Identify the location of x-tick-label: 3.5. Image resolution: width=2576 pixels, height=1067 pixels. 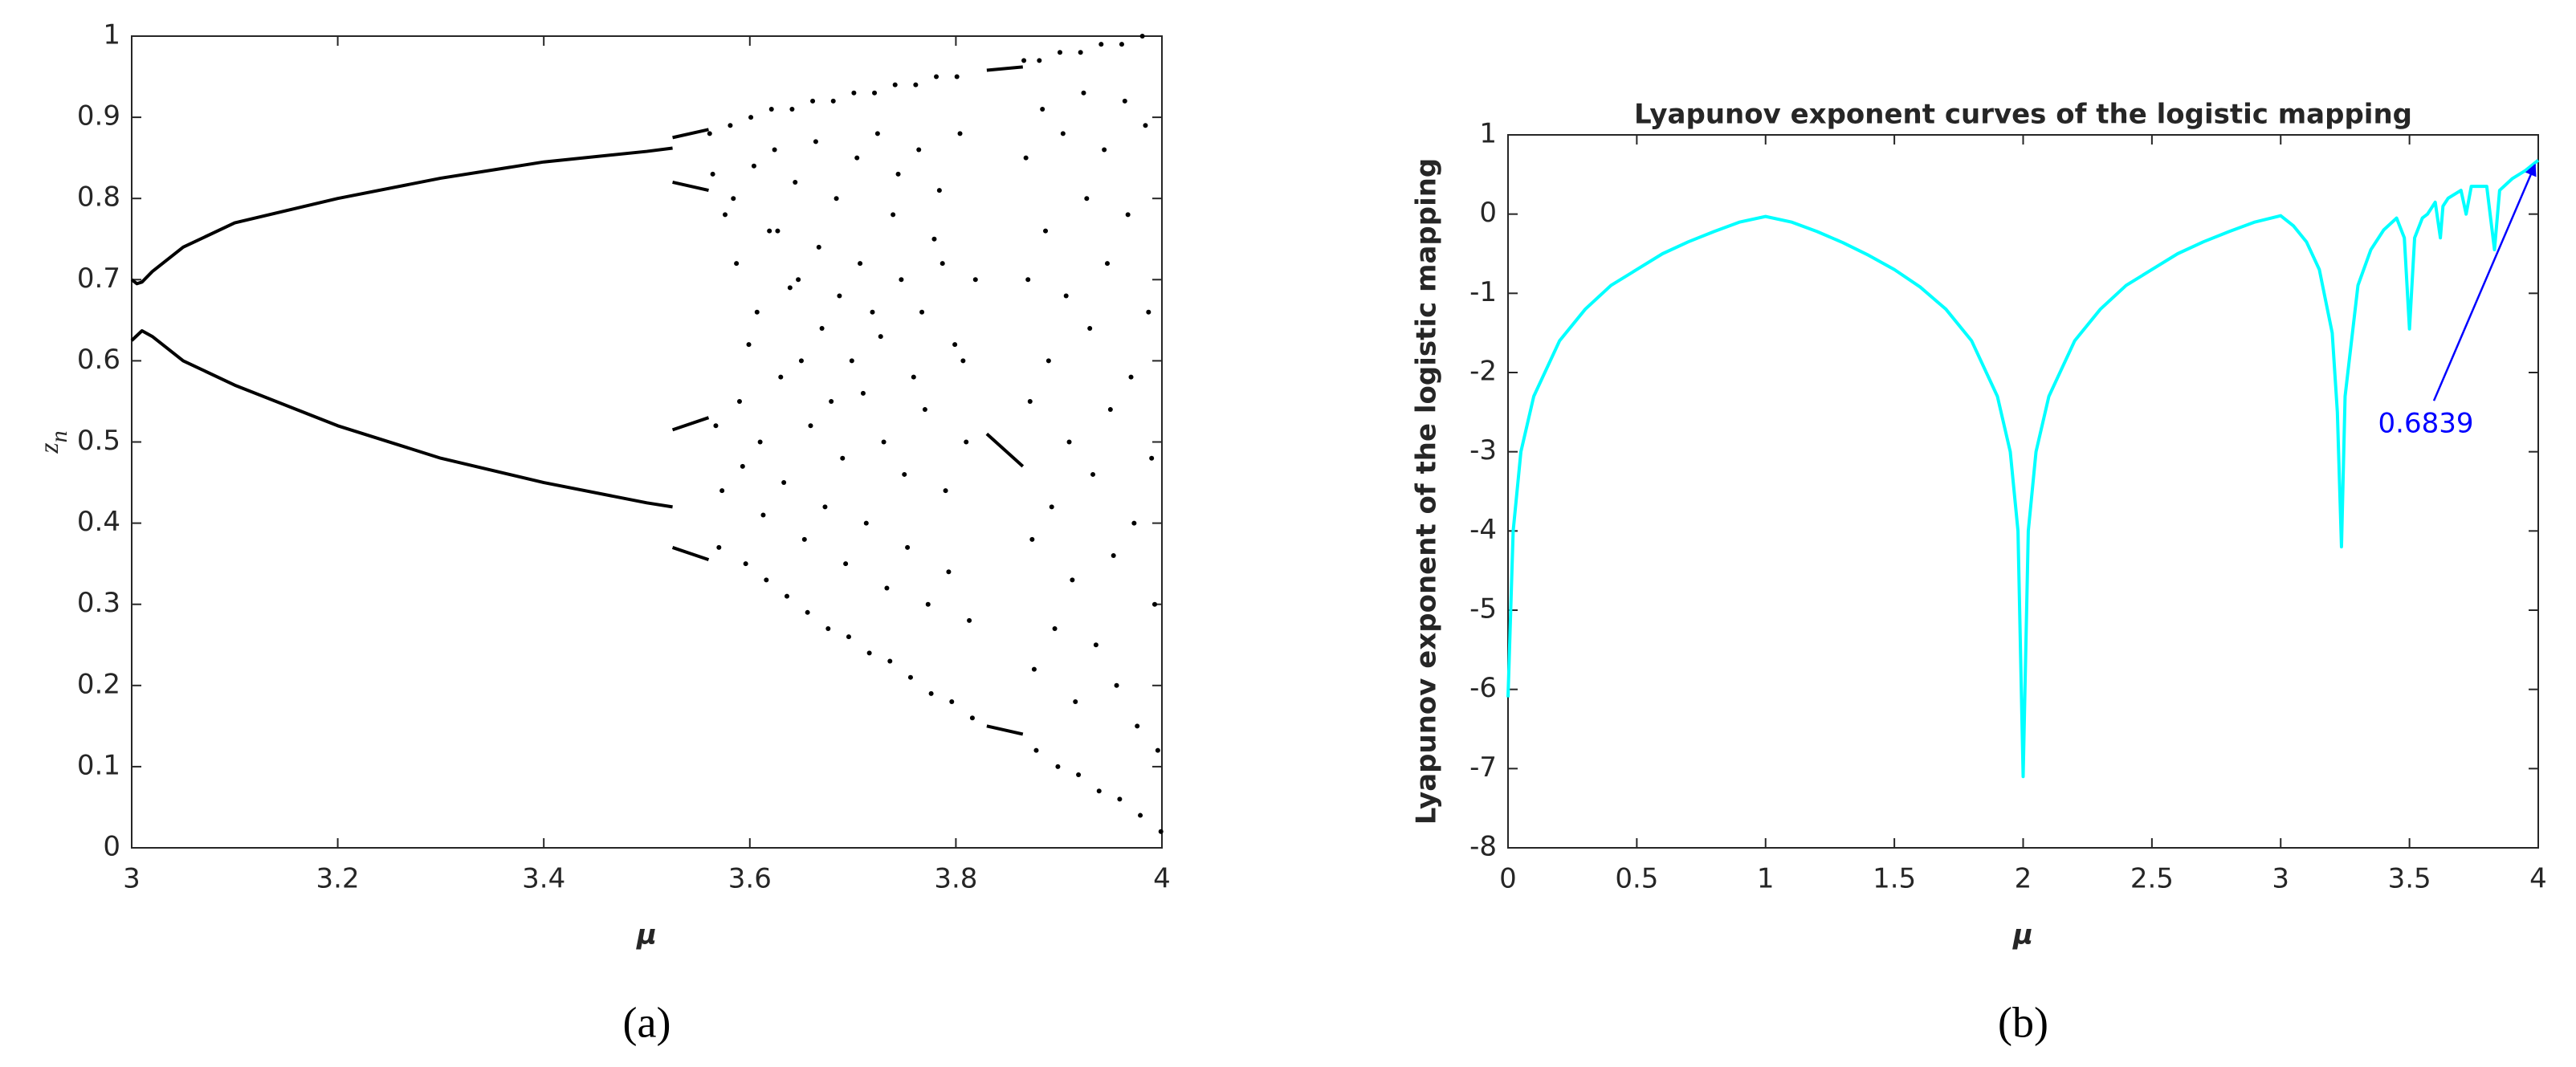
(2409, 879).